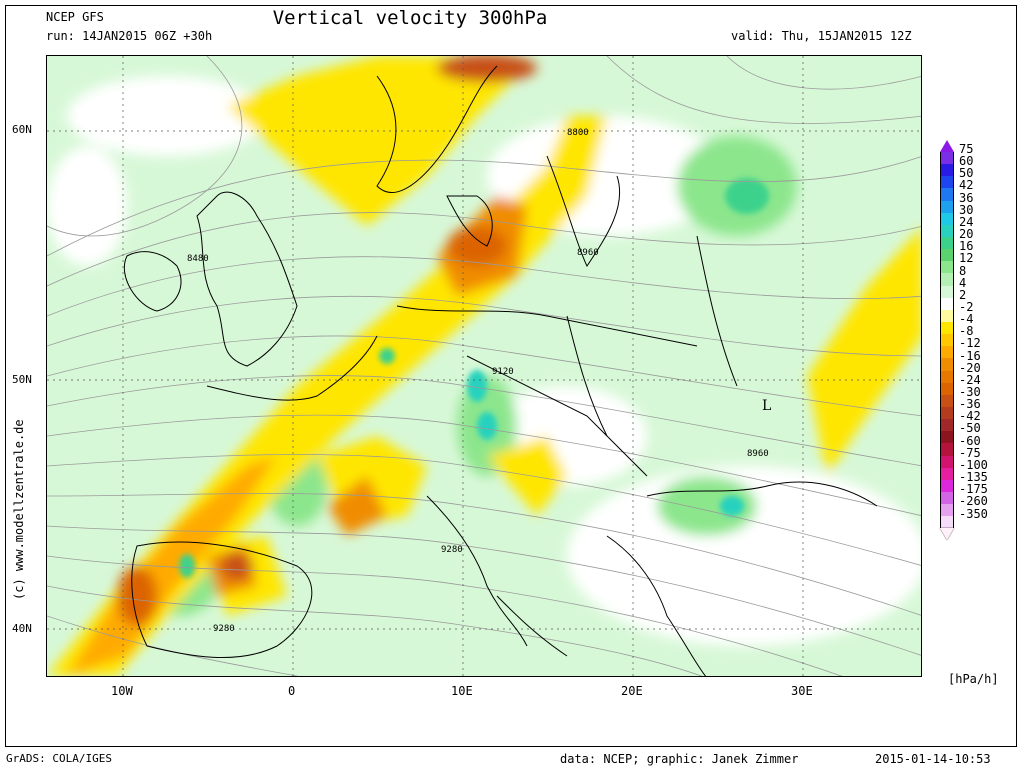 The height and width of the screenshot is (768, 1024). I want to click on colorbar-level-label: -2, so click(966, 306).